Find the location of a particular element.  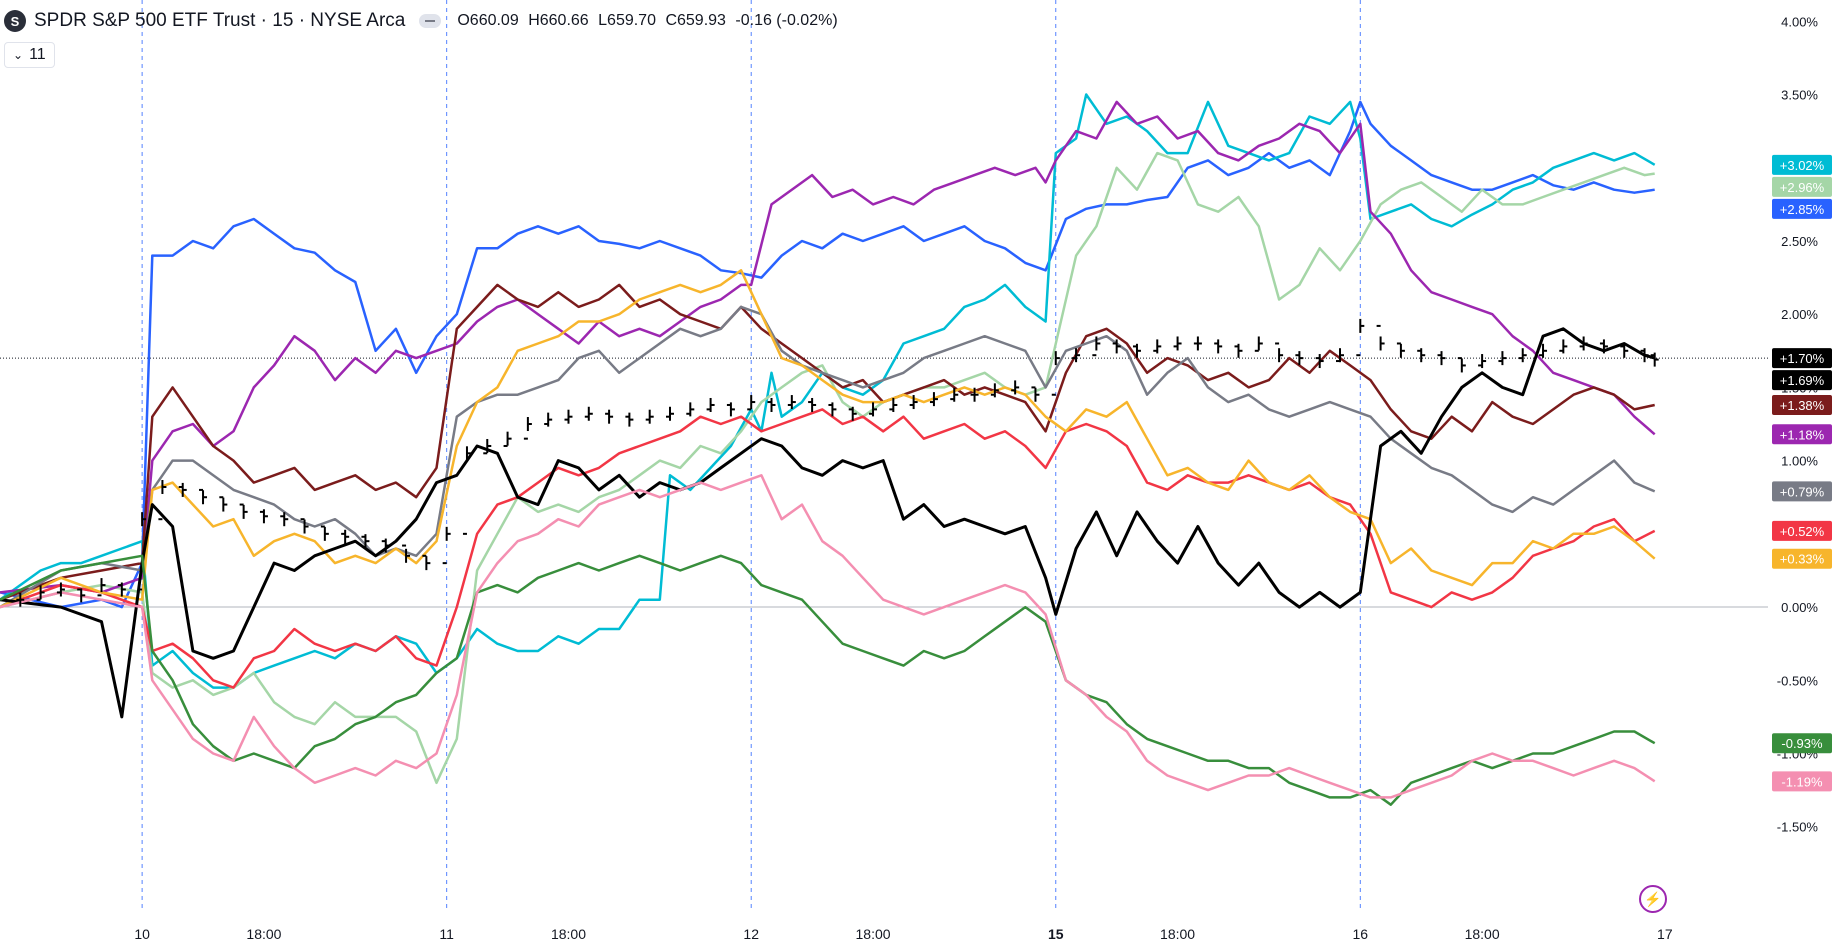

x-tick-label: 11 is located at coordinates (446, 934).